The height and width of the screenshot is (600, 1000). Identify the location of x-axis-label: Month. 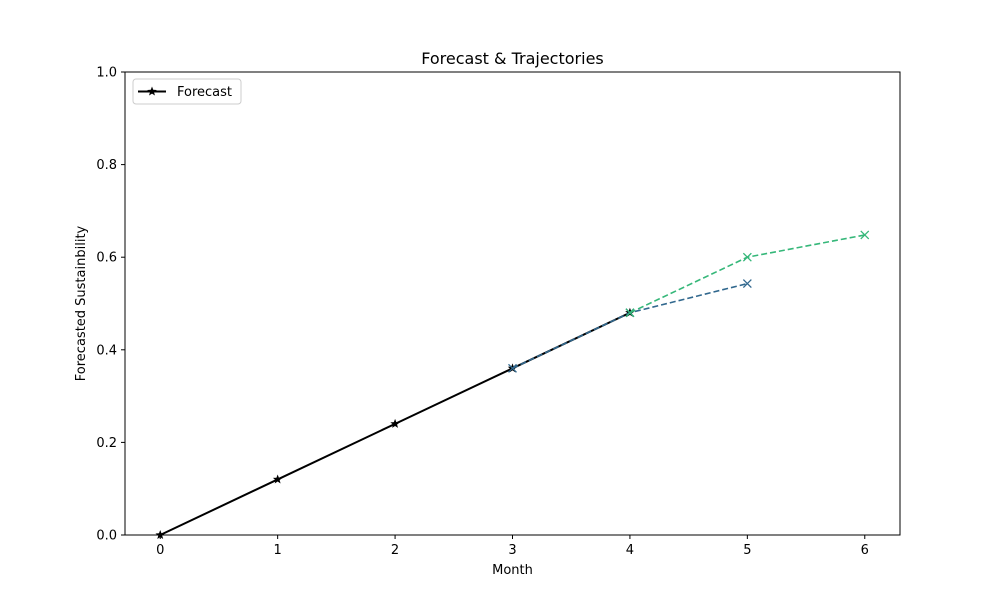
(512, 570).